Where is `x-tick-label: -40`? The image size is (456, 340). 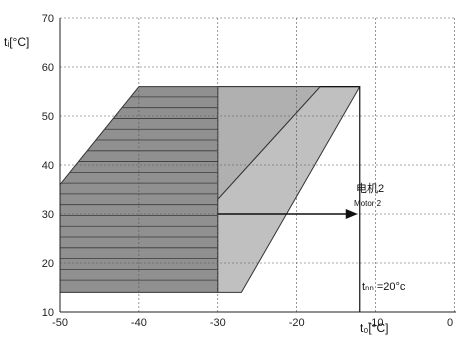 x-tick-label: -40 is located at coordinates (139, 323).